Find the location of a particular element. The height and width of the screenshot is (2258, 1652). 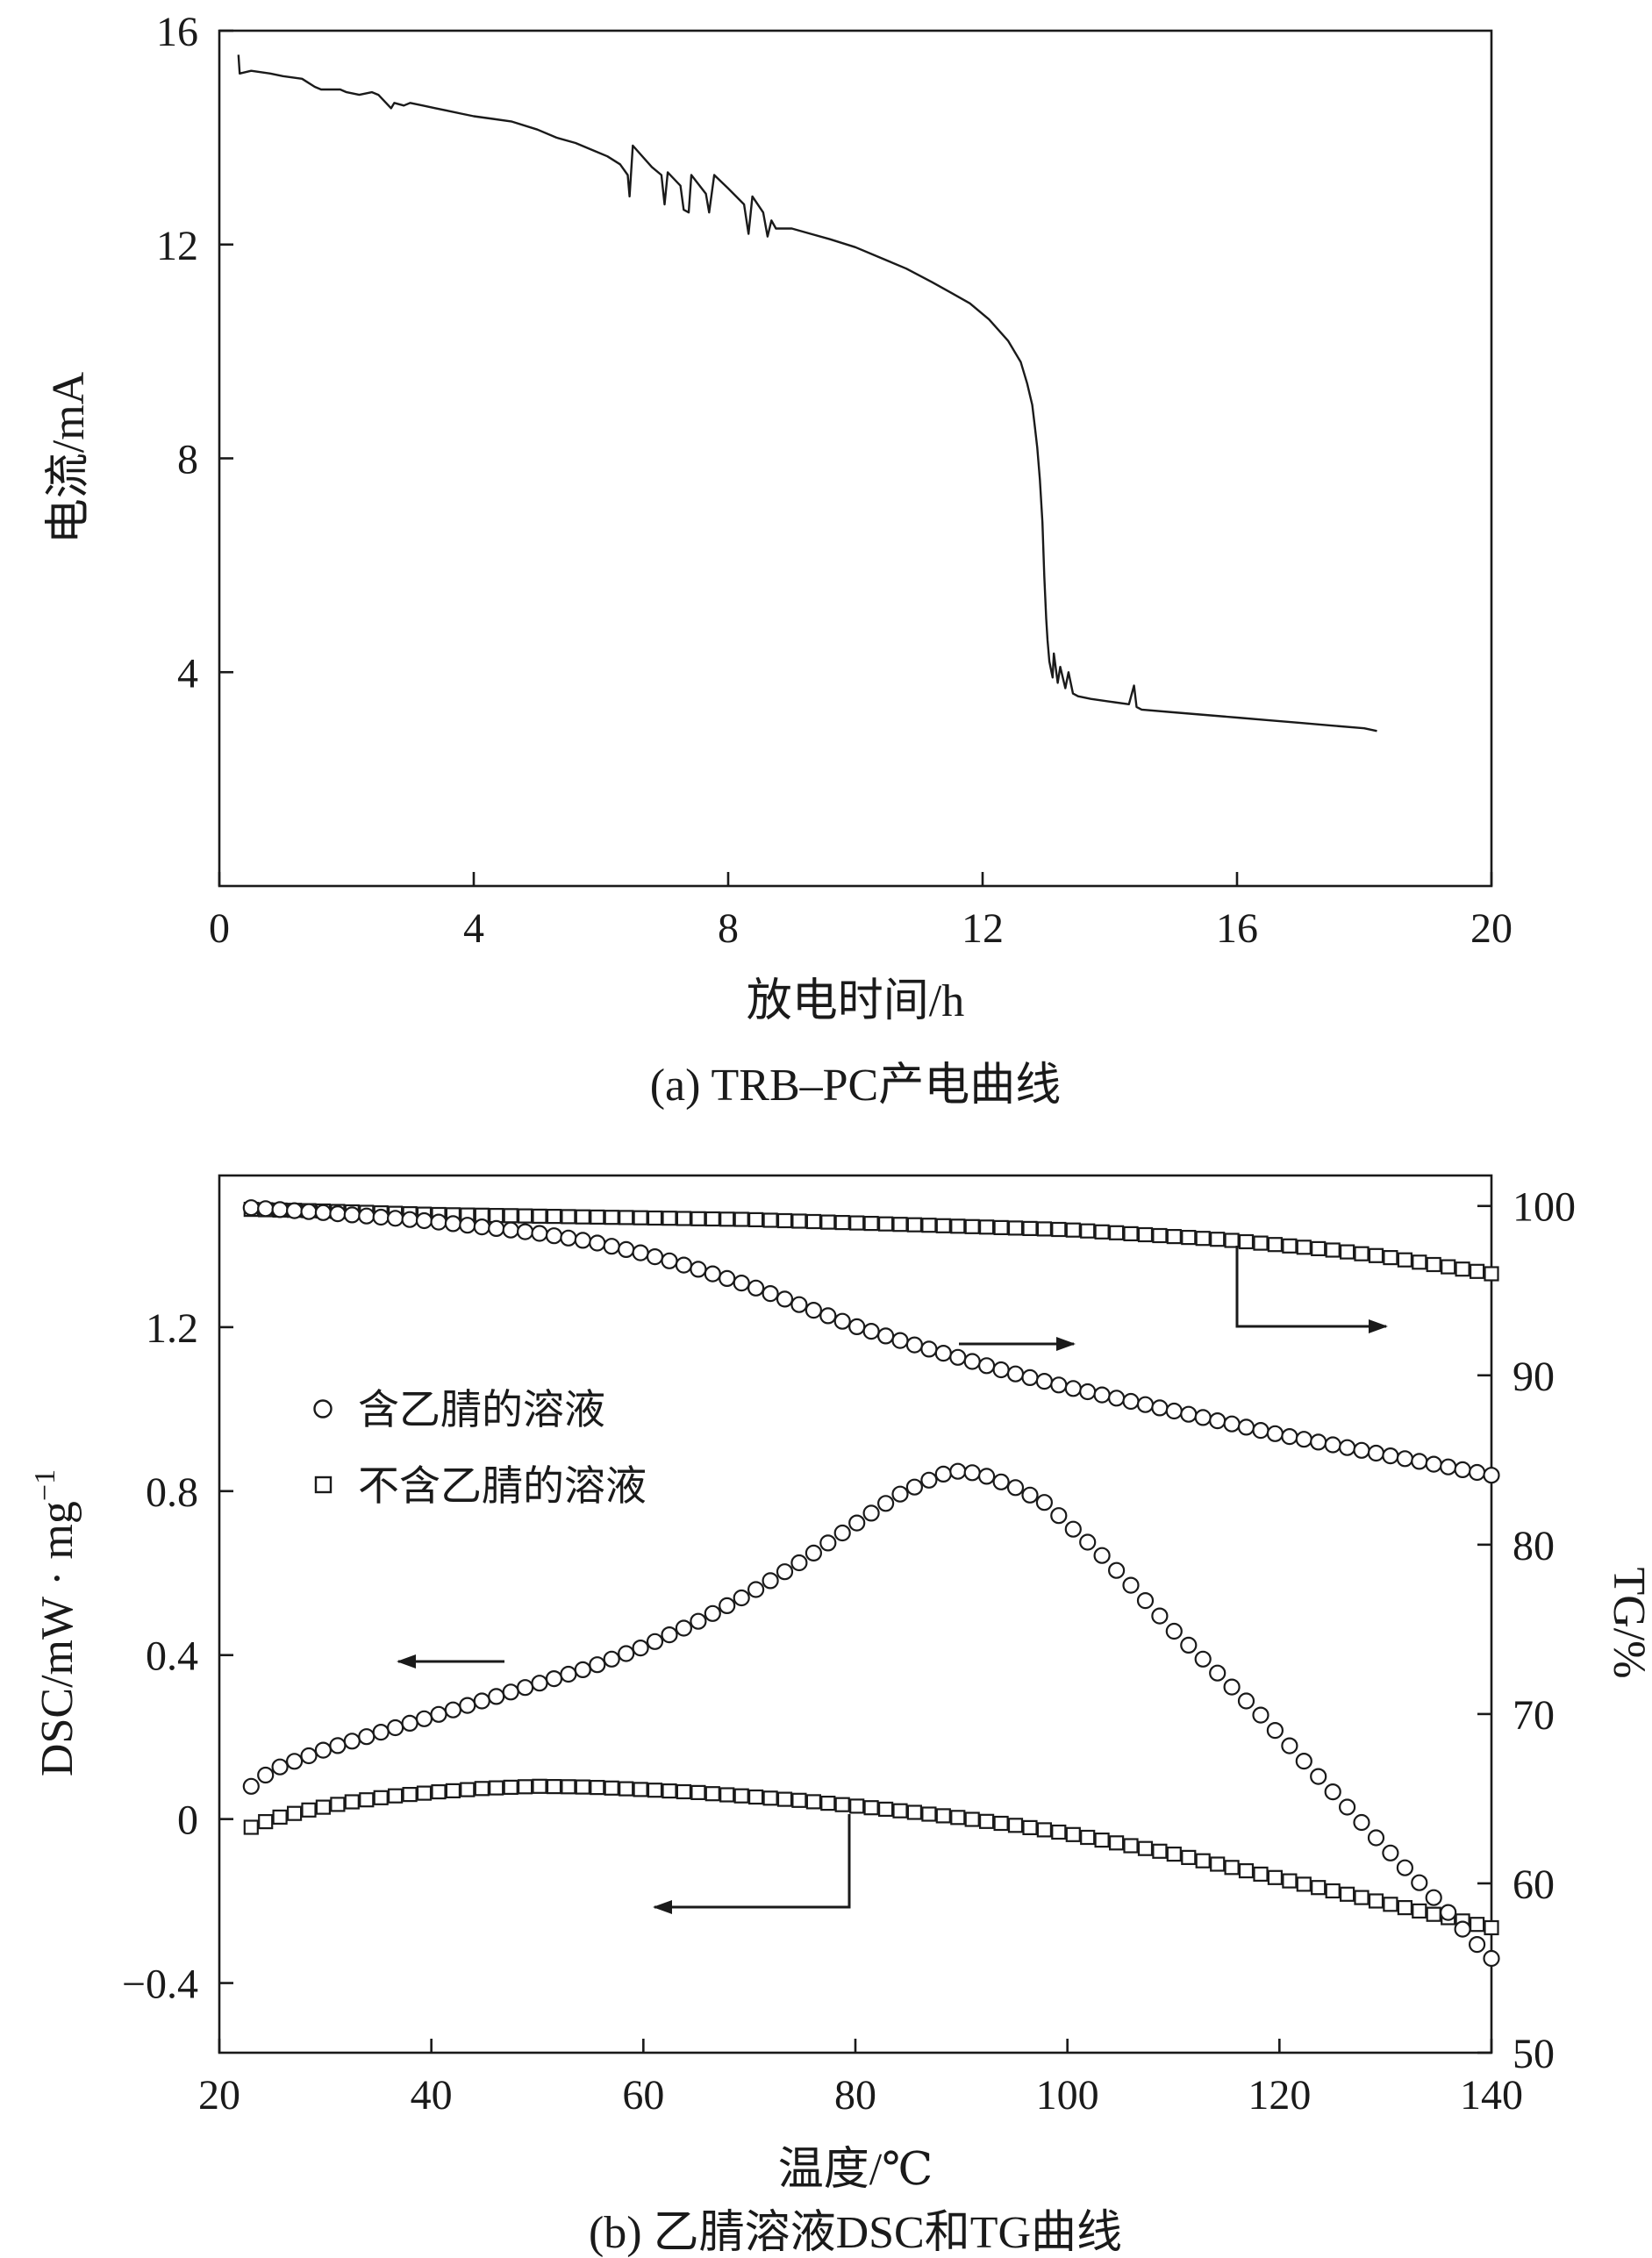

y-tick-left-label-b: 0.8 is located at coordinates (172, 1492).